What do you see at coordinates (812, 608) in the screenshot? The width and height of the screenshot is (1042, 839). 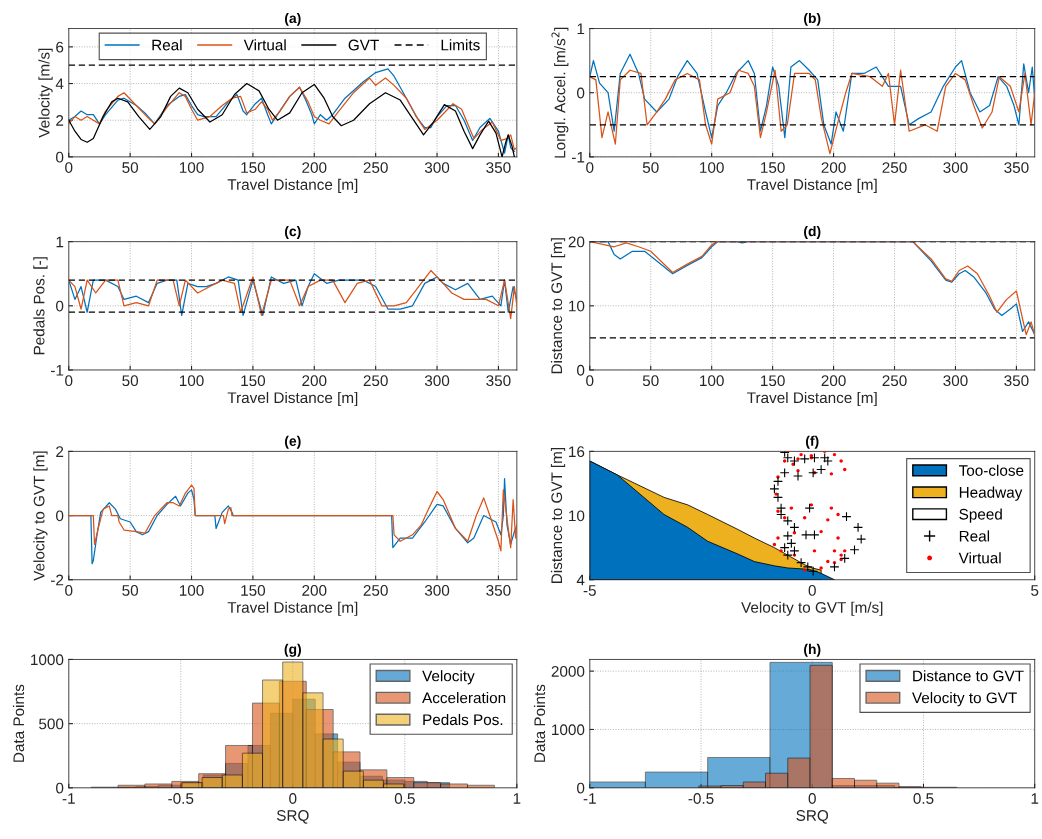 I see `x-axis-title: Velocity to GVT [m/s]` at bounding box center [812, 608].